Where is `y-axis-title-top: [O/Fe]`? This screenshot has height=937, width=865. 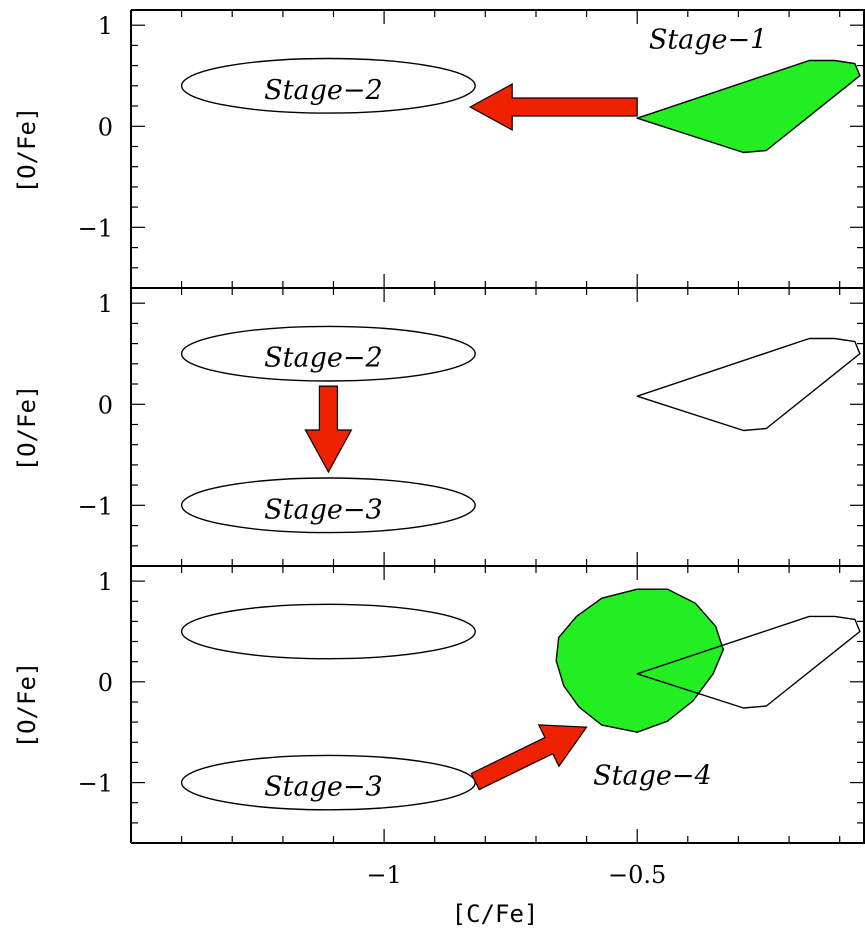 y-axis-title-top: [O/Fe] is located at coordinates (27, 150).